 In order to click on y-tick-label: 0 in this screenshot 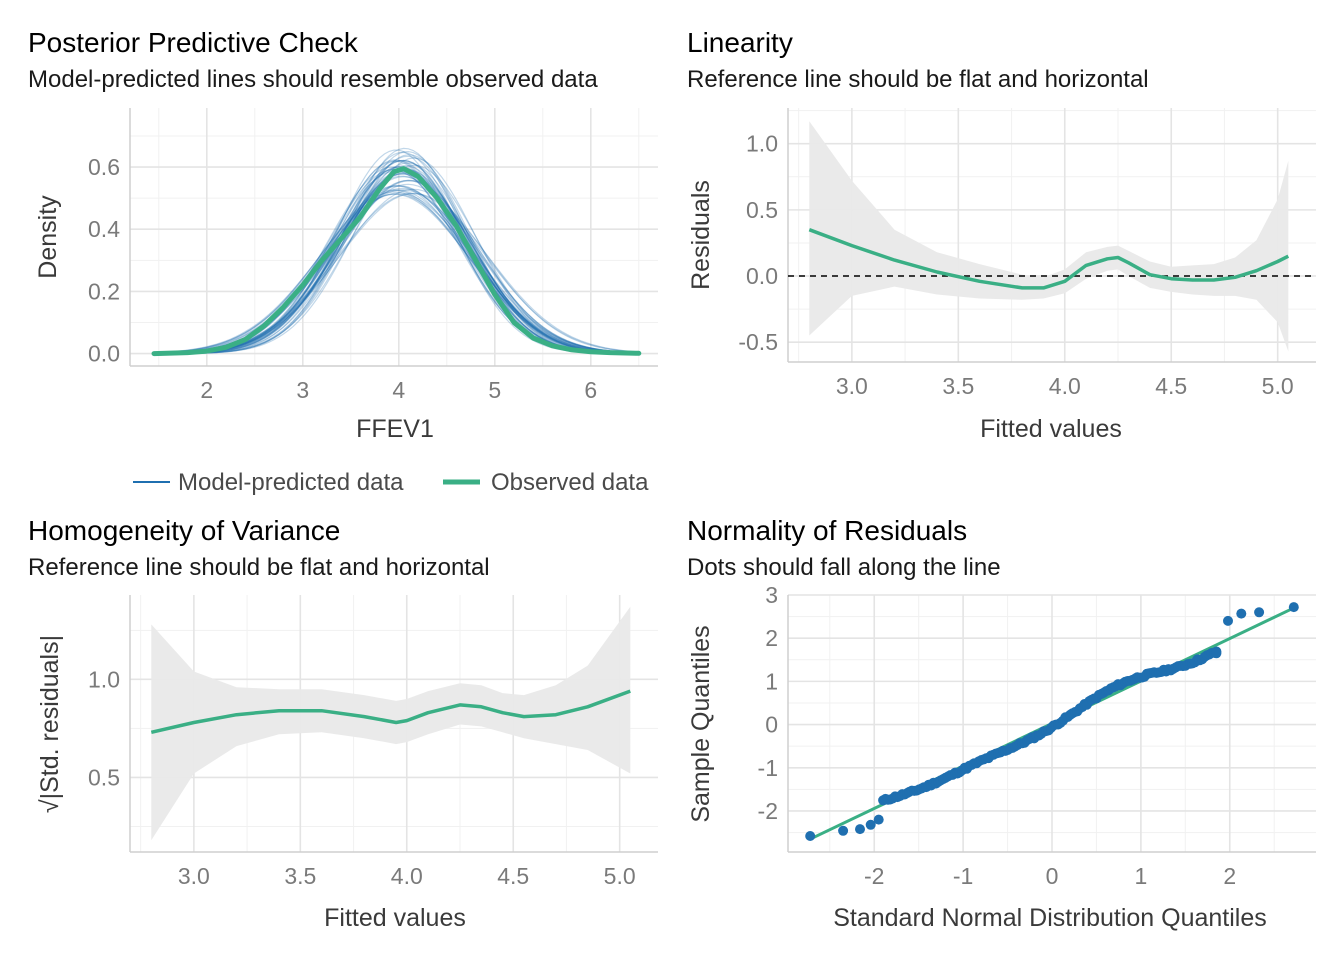, I will do `click(771, 725)`.